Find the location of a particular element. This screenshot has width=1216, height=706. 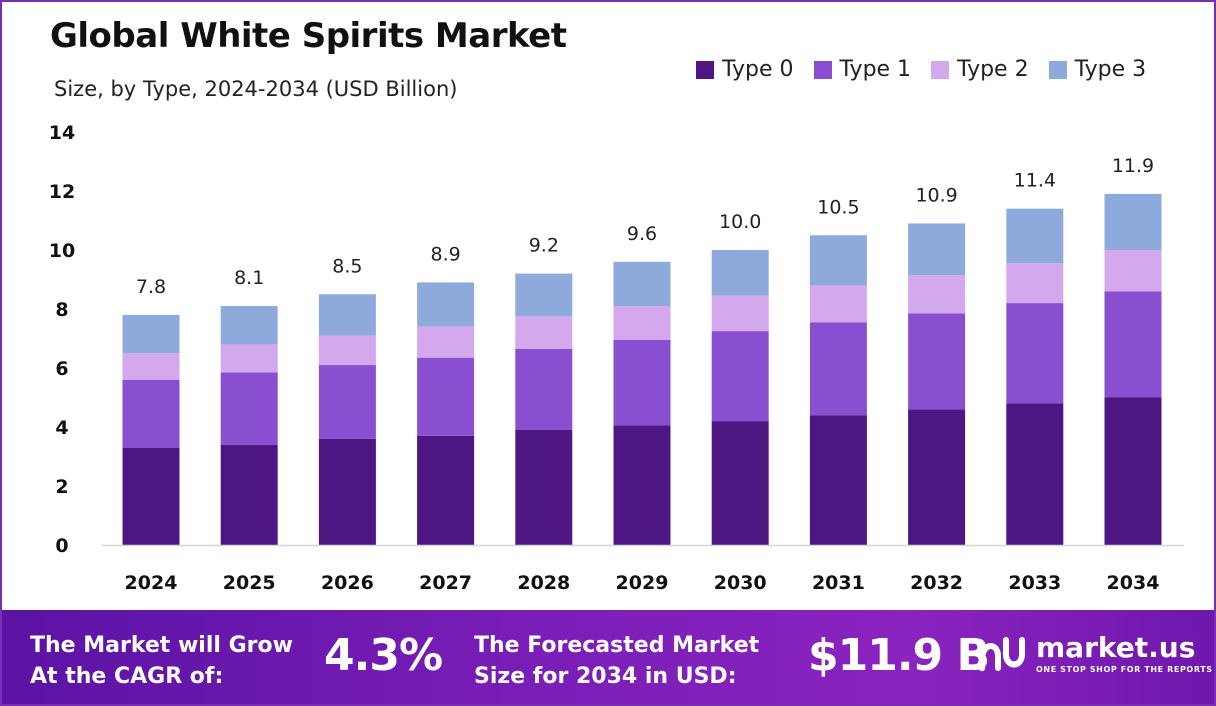

bar-segment-type-0-2034 is located at coordinates (1133, 471).